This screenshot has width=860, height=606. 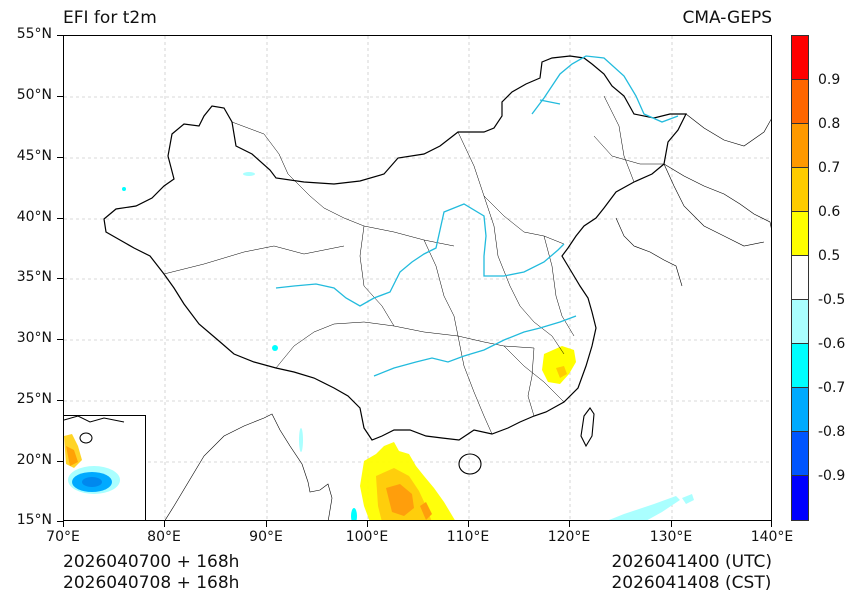 I want to click on x-tick-label: 120°E, so click(x=569, y=537).